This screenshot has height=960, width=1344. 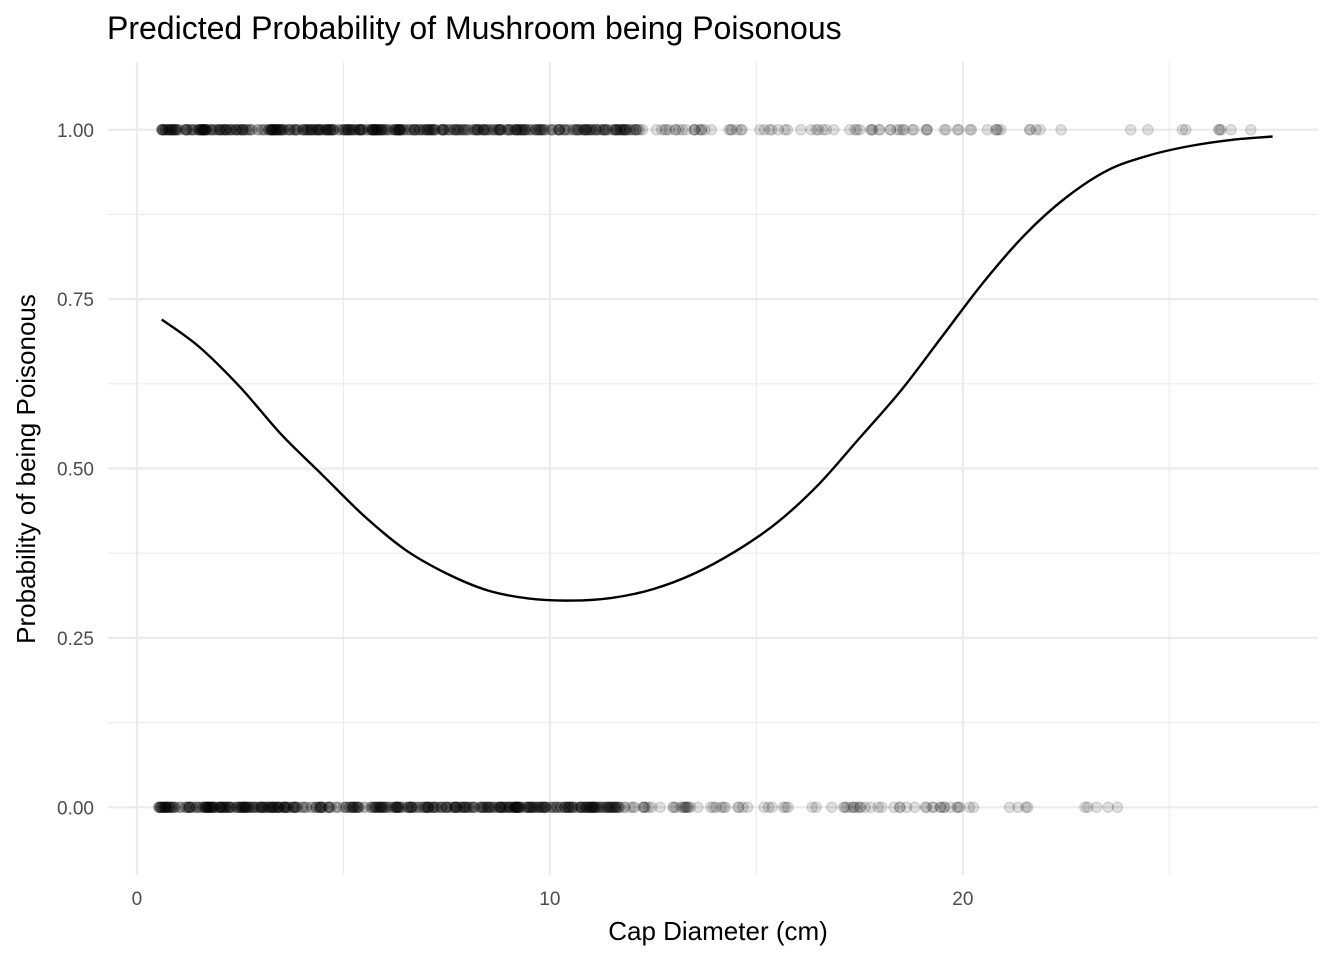 I want to click on y-tick-label-3: 0.75, so click(x=75, y=300).